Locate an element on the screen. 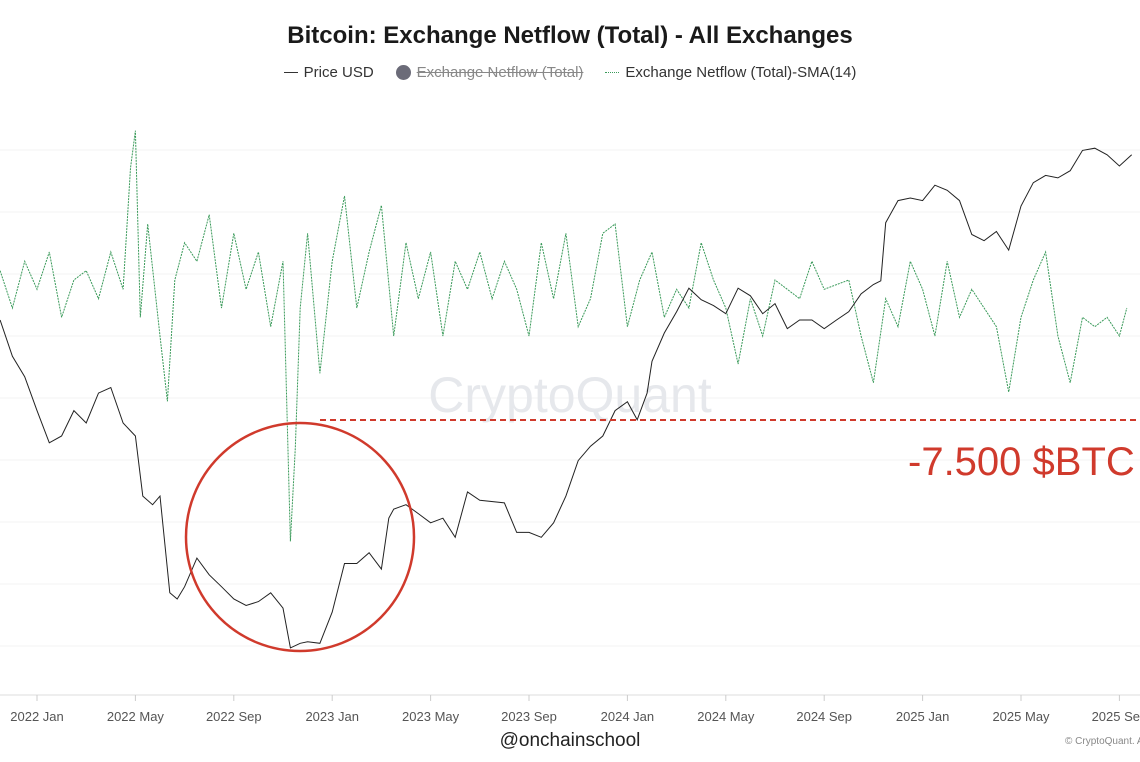 The image size is (1140, 762). x-tick-label: 2025 Jan is located at coordinates (923, 716).